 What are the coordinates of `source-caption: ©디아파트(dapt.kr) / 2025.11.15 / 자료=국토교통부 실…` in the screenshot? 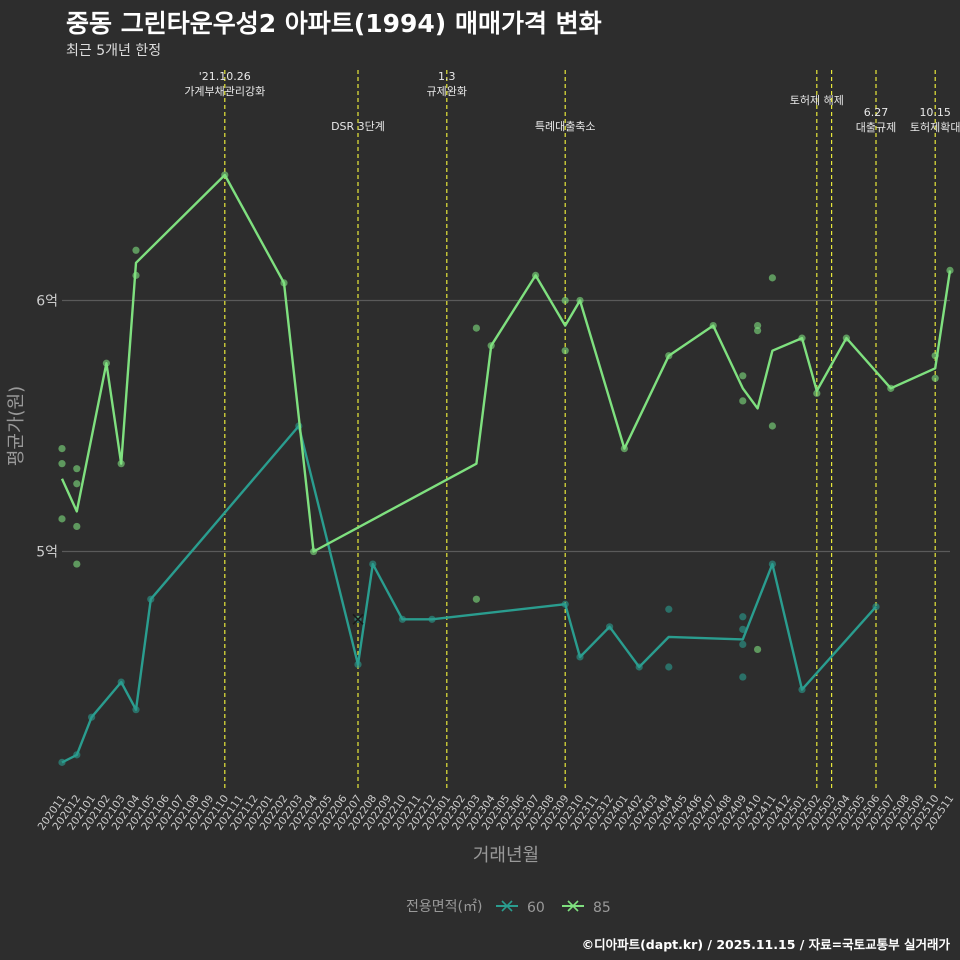 It's located at (765, 944).